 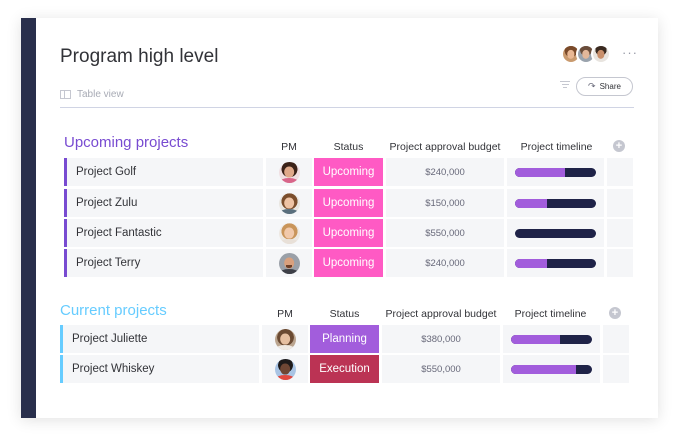 I want to click on group-title-upcoming: Upcoming projects, so click(x=126, y=142).